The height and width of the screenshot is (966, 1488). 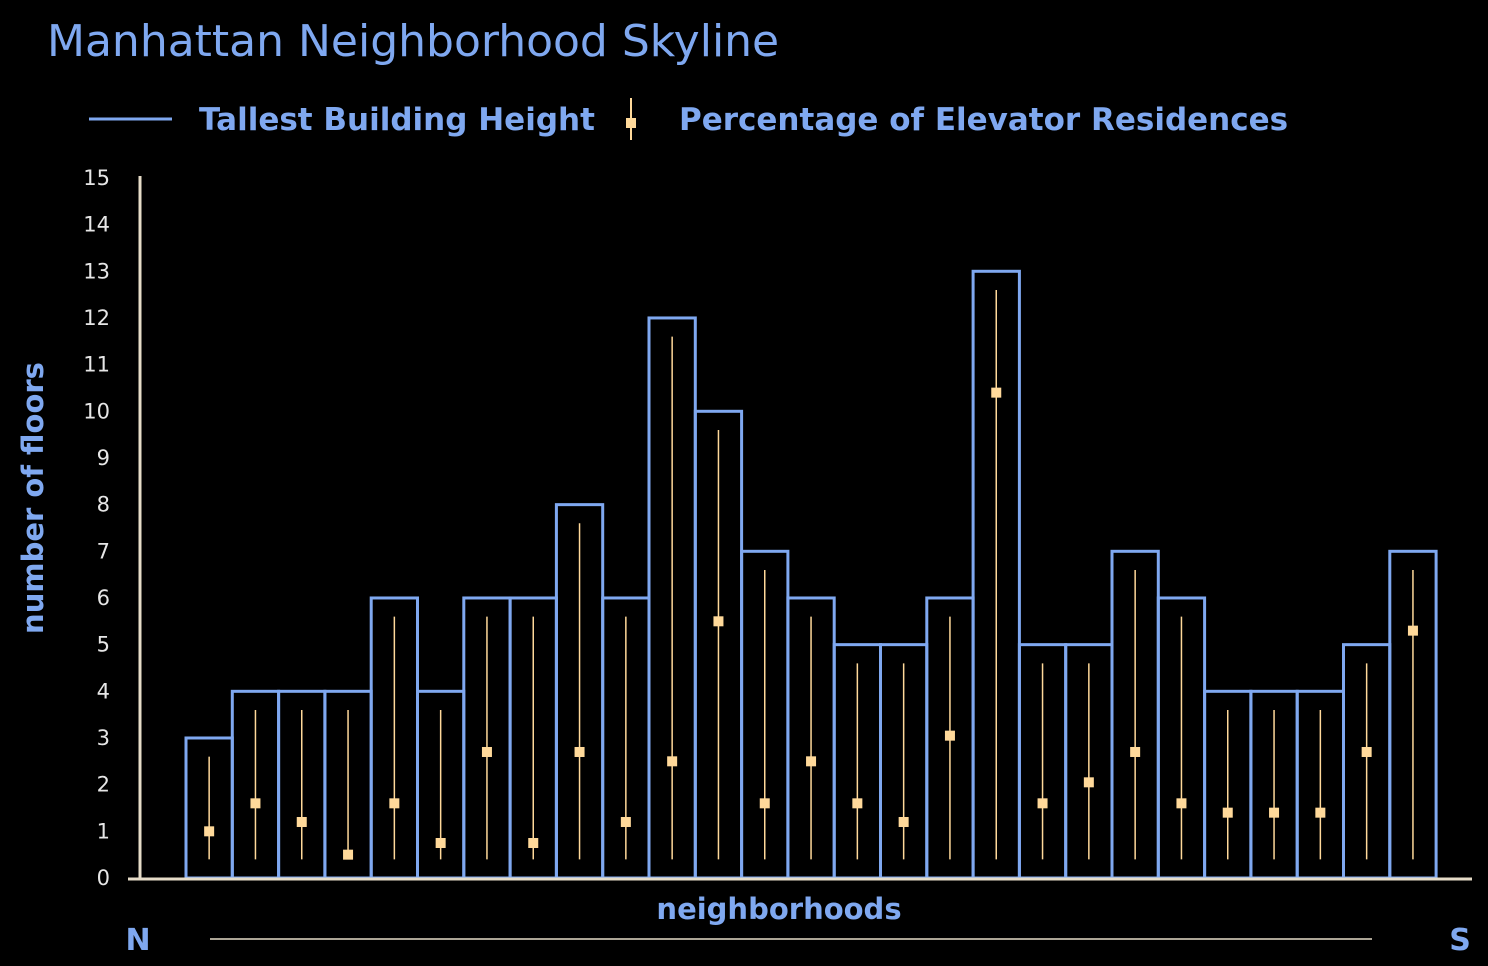 What do you see at coordinates (103, 878) in the screenshot?
I see `y-tick-label: 0` at bounding box center [103, 878].